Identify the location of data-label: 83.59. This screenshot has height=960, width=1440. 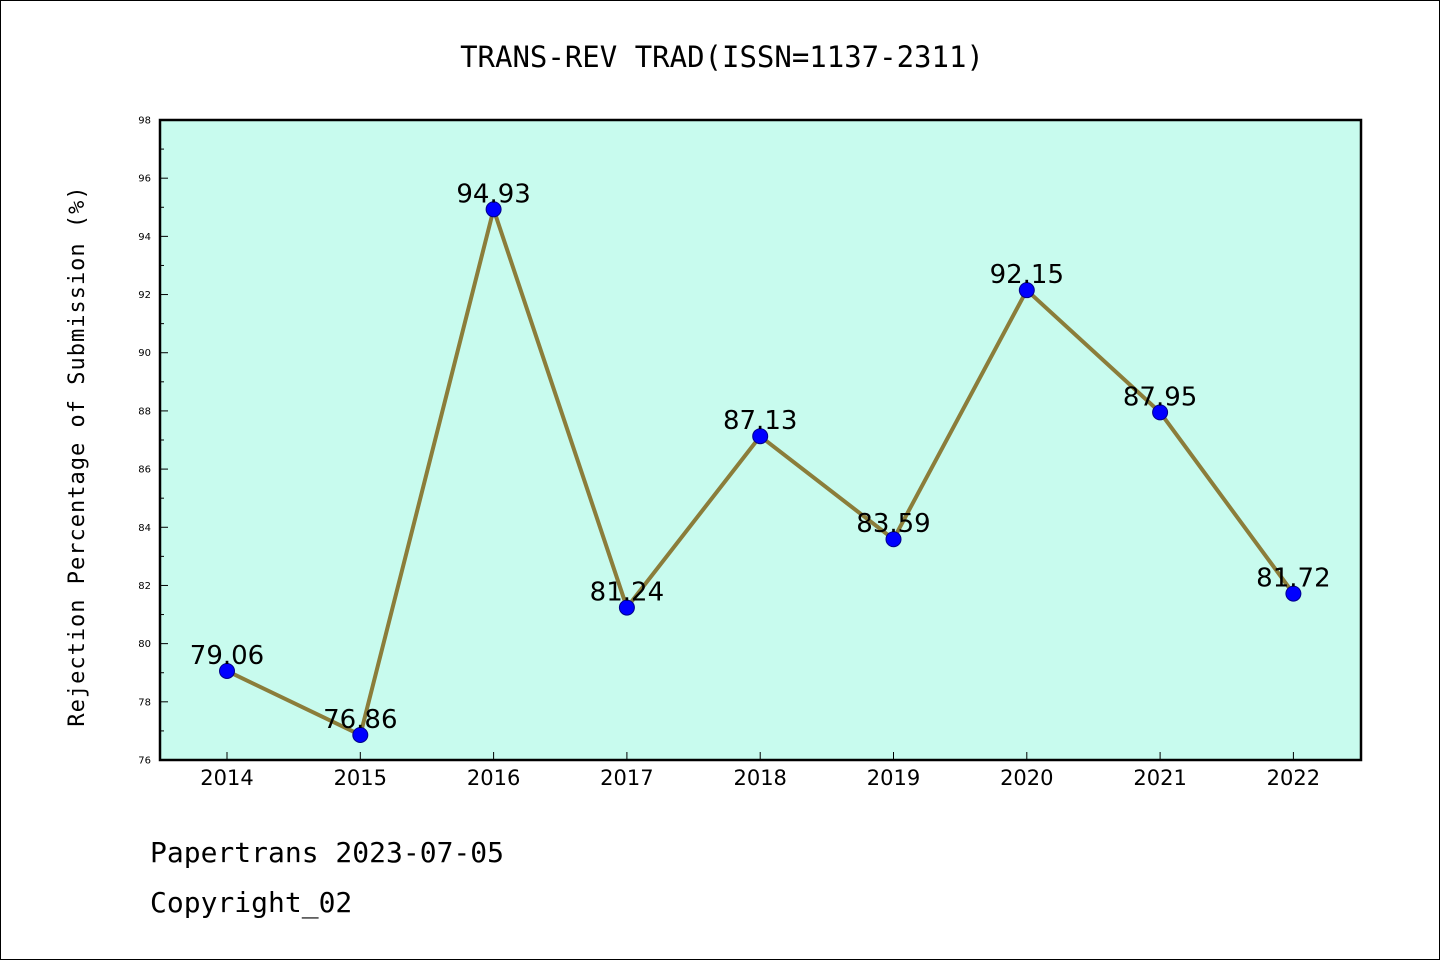
(893, 524).